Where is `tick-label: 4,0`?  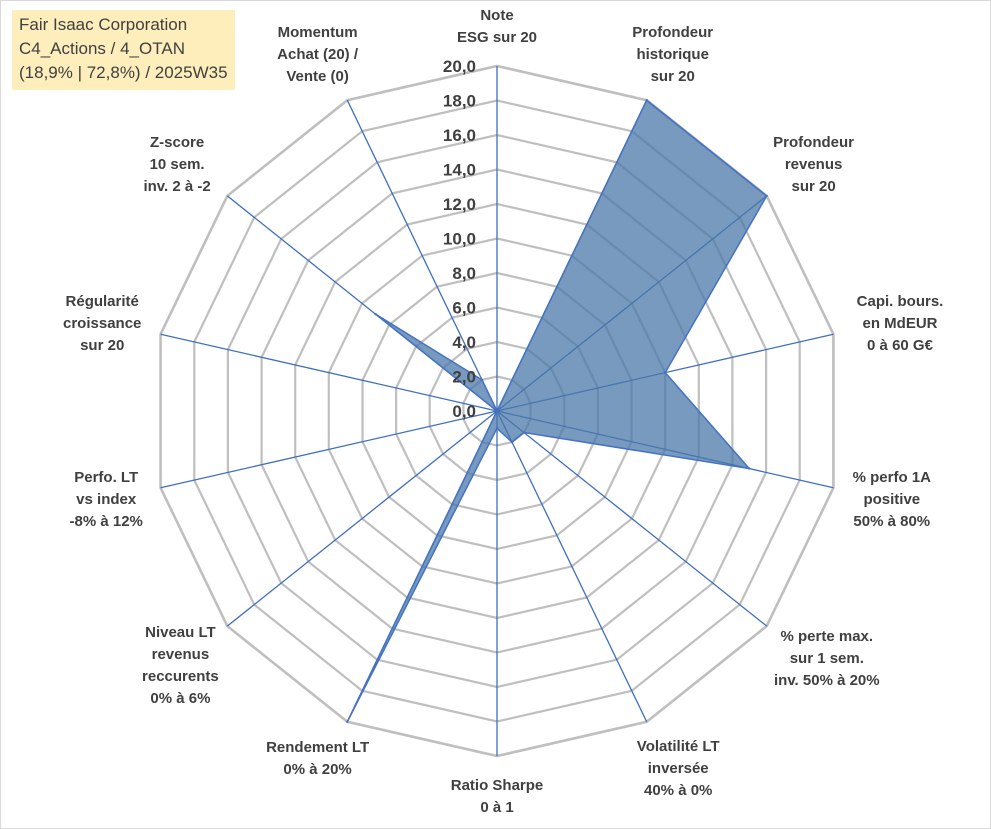 tick-label: 4,0 is located at coordinates (464, 342).